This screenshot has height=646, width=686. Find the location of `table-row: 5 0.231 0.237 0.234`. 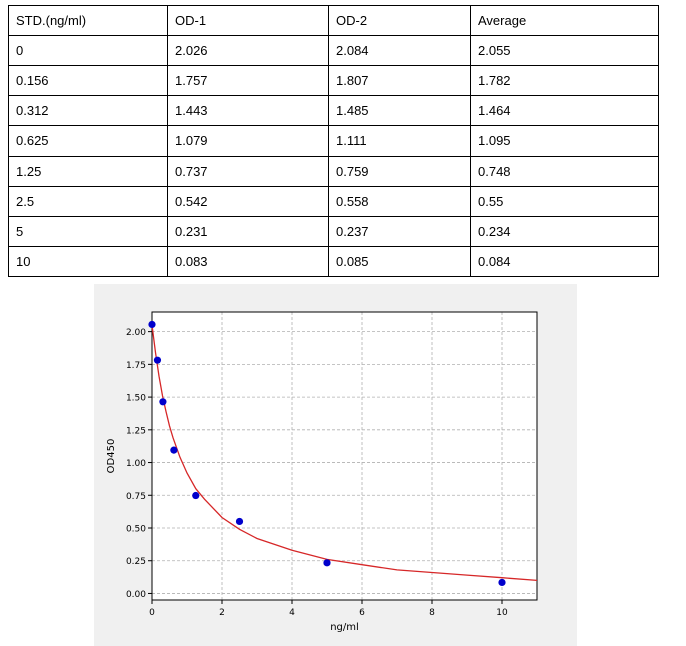

table-row: 5 0.231 0.237 0.234 is located at coordinates (333, 231).